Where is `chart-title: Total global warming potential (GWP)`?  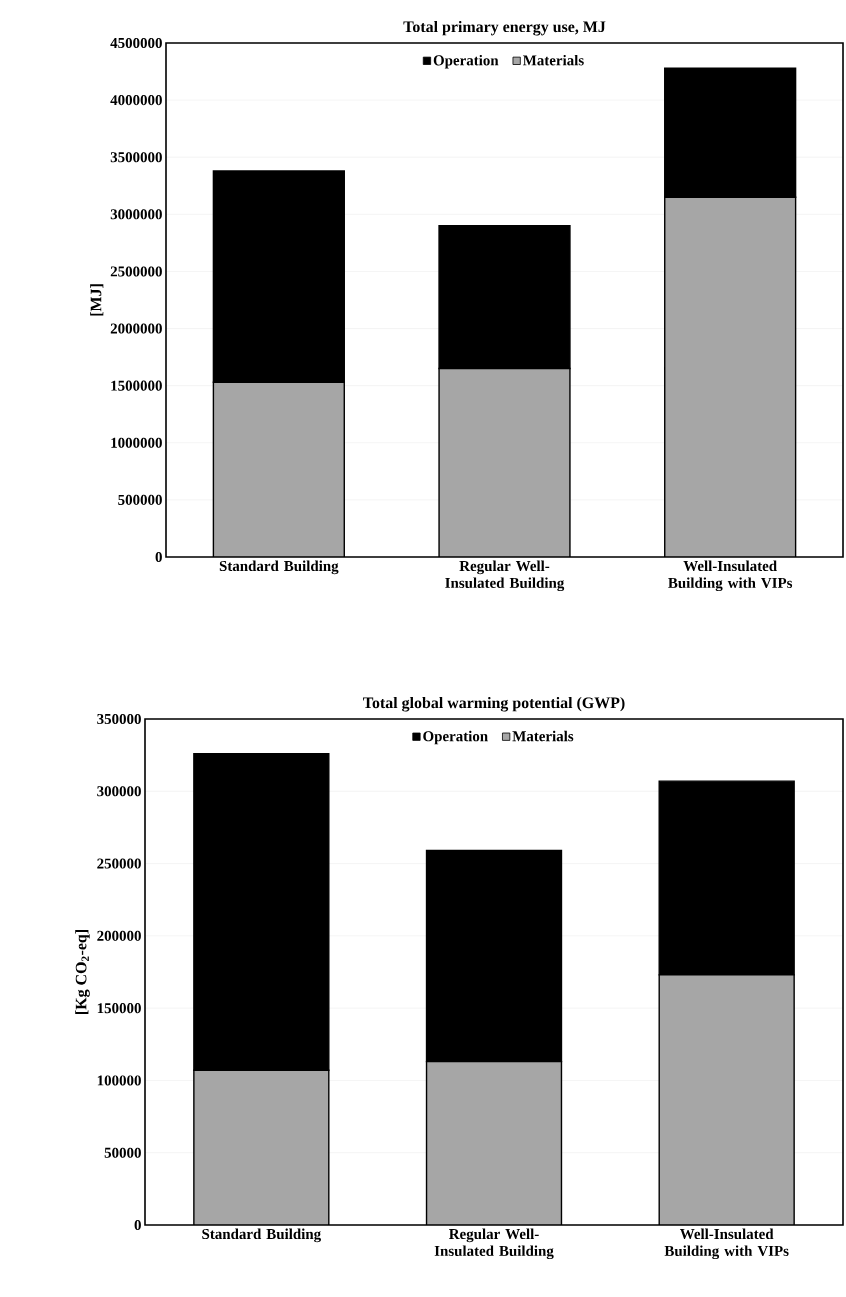 chart-title: Total global warming potential (GWP) is located at coordinates (494, 704).